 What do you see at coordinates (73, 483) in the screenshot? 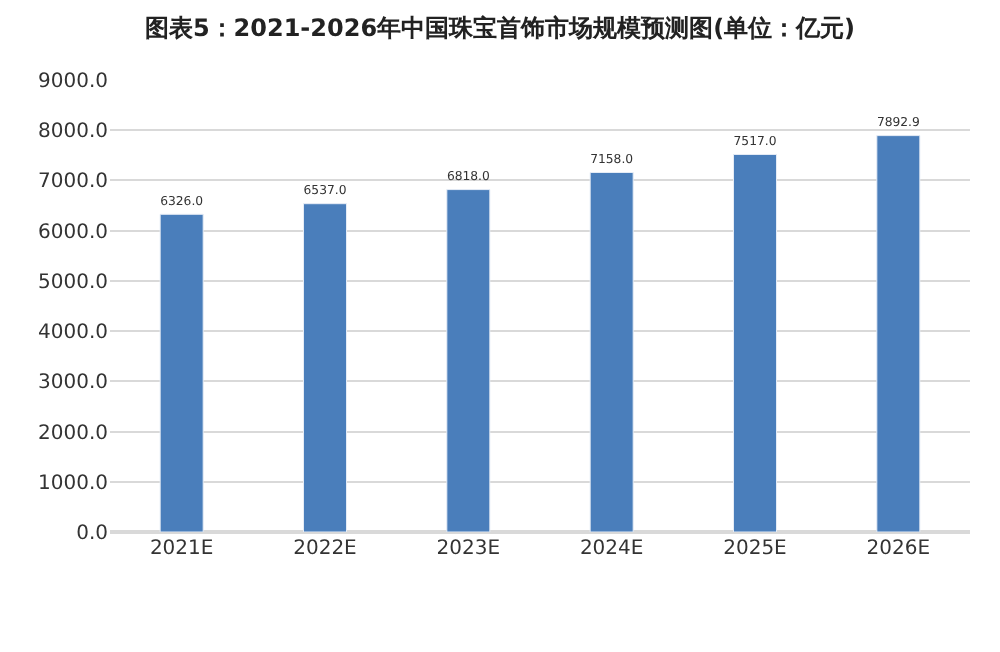
I see `y-tick-label: 1000.0` at bounding box center [73, 483].